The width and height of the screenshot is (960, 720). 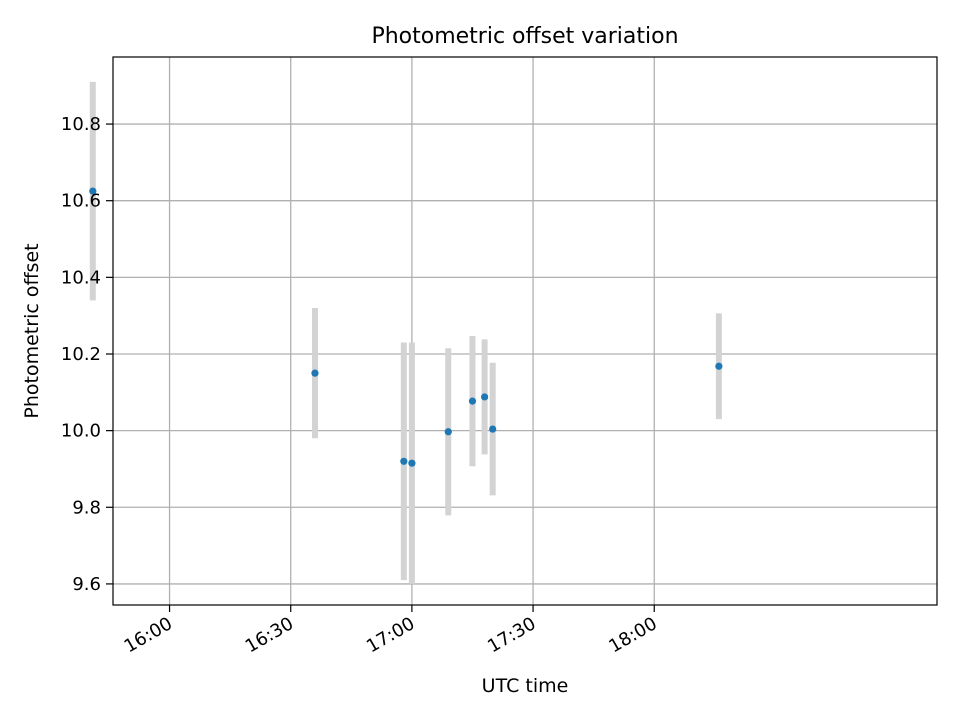 I want to click on x-axis-label: UTC time, so click(x=525, y=686).